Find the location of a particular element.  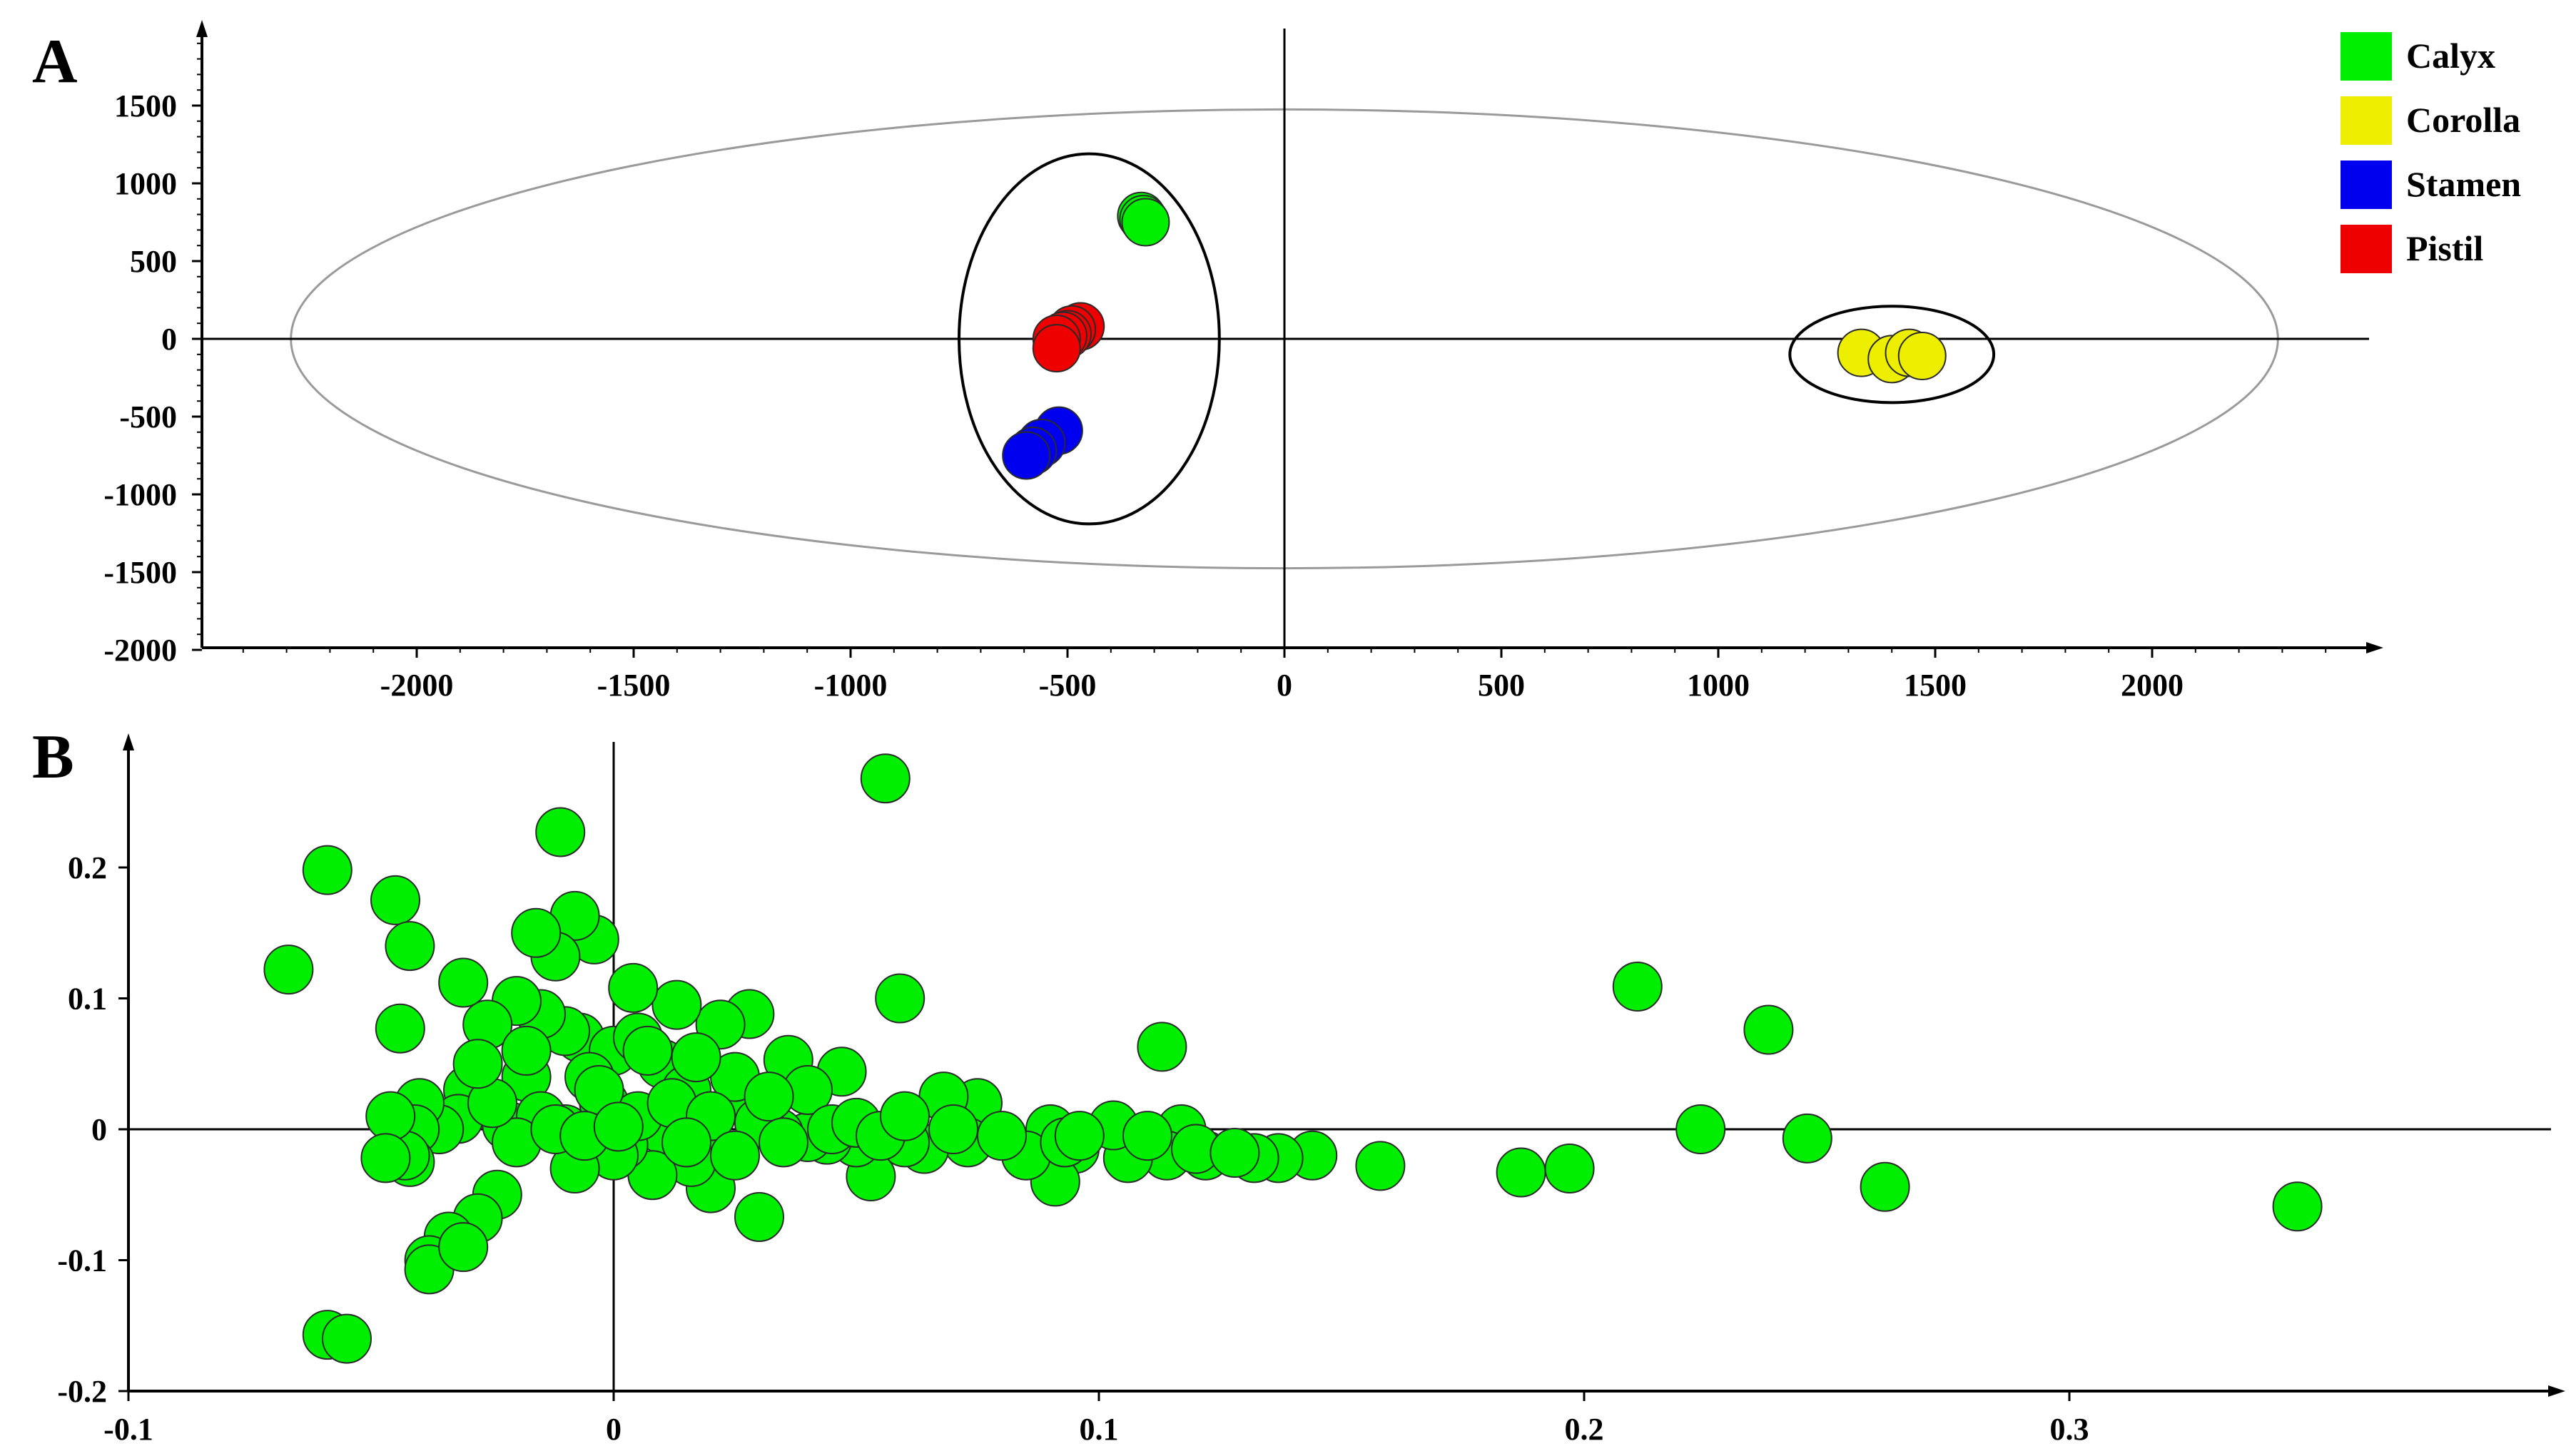

y-tick-label: 500 is located at coordinates (153, 261).